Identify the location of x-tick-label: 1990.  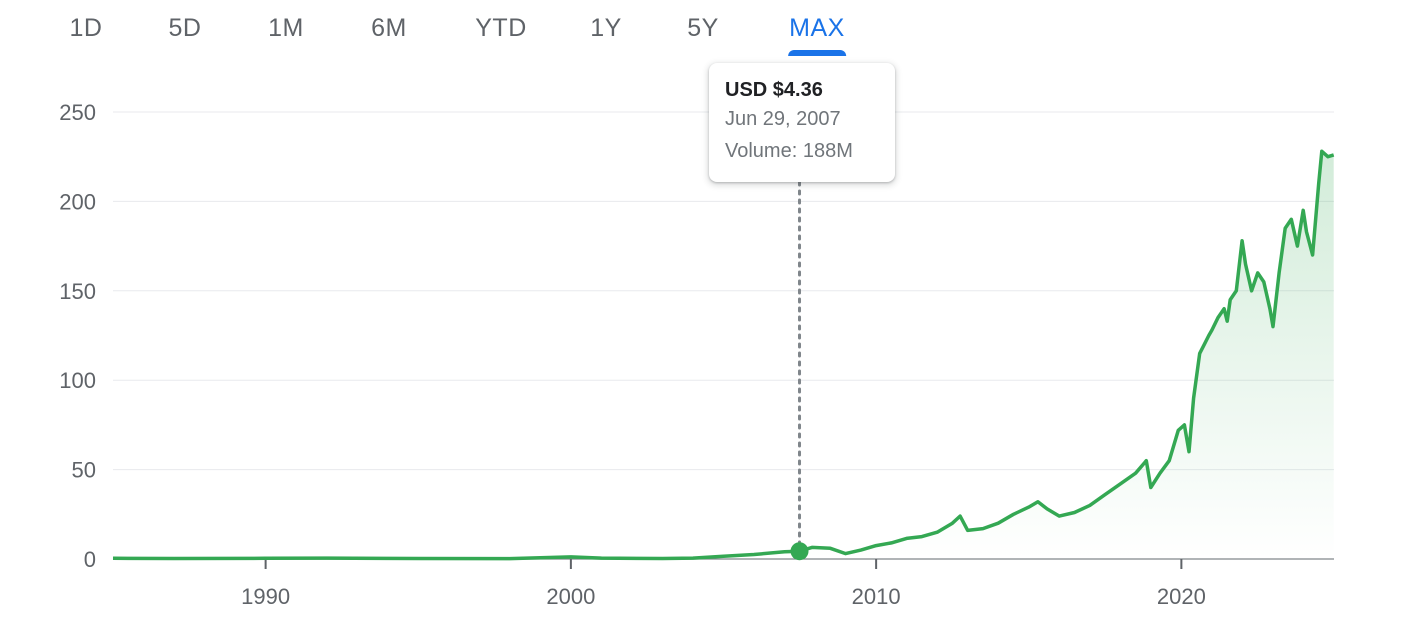
(265, 596).